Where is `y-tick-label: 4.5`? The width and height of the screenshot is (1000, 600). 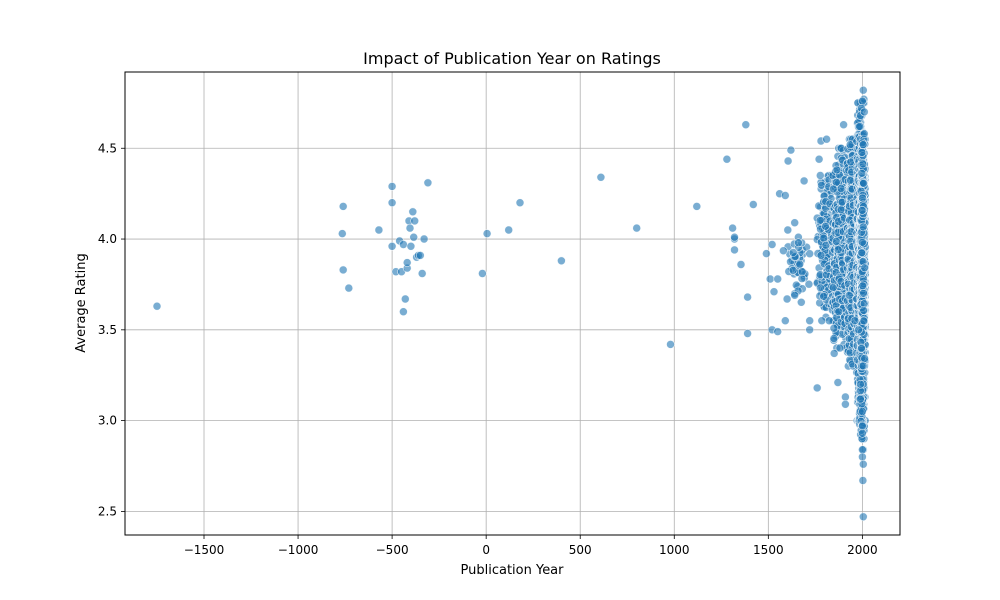 y-tick-label: 4.5 is located at coordinates (107, 148).